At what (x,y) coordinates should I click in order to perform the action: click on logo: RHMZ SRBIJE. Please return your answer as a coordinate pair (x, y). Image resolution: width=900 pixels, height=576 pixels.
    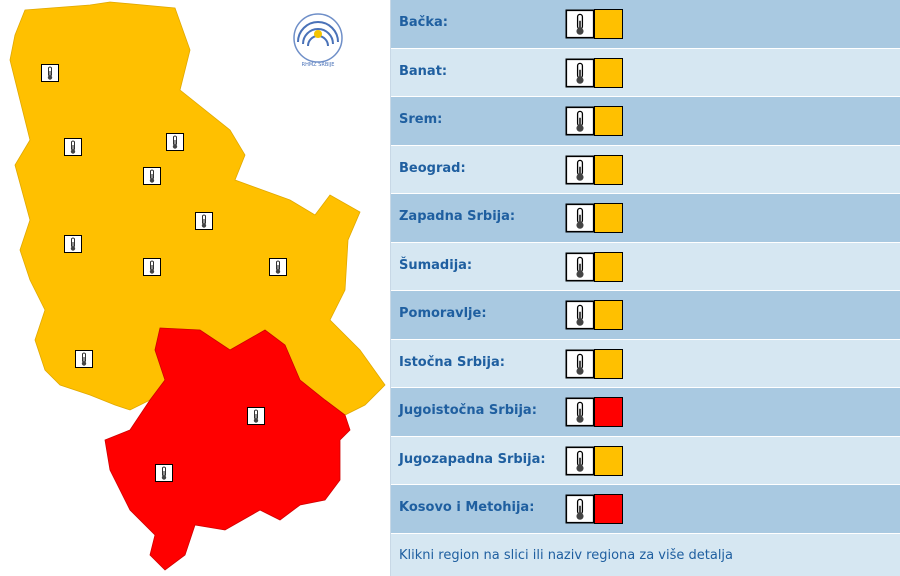
    Looking at the image, I should click on (318, 40).